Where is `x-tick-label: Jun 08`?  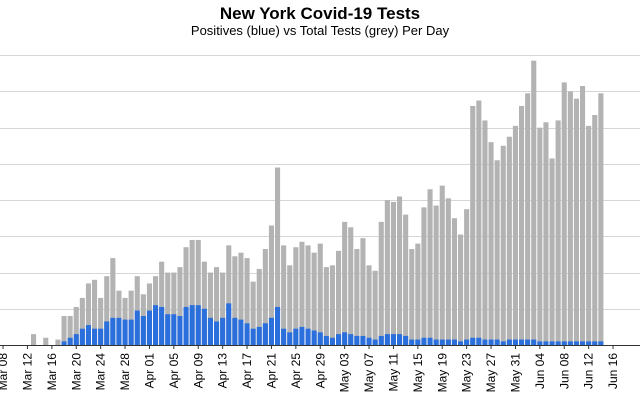
x-tick-label: Jun 08 is located at coordinates (564, 371).